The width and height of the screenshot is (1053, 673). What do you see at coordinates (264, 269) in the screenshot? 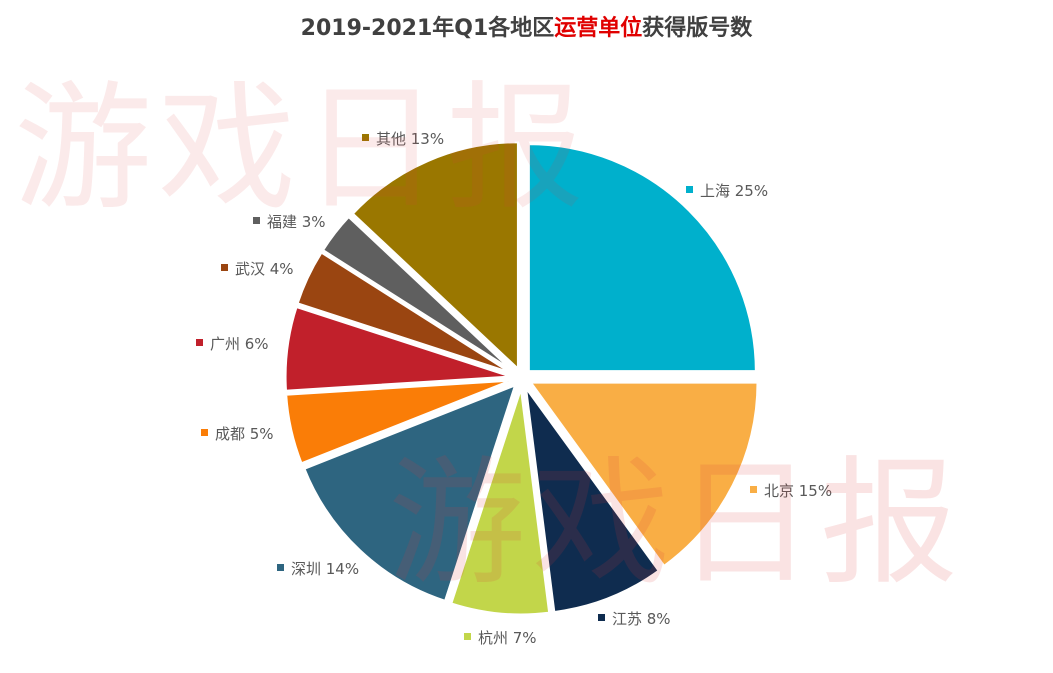
I see `slice-label-text-7: 武汉 4%` at bounding box center [264, 269].